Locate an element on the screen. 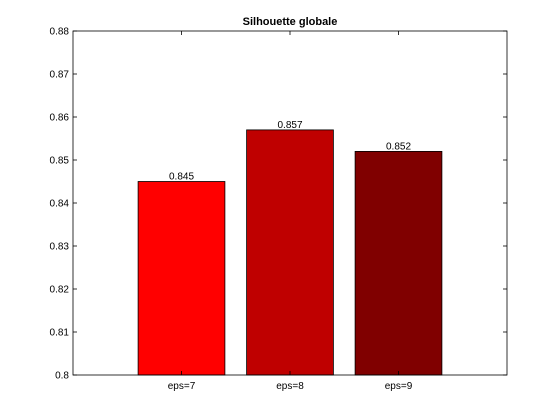 This screenshot has width=560, height=420. data-label-eps-8: 0.857 is located at coordinates (289, 125).